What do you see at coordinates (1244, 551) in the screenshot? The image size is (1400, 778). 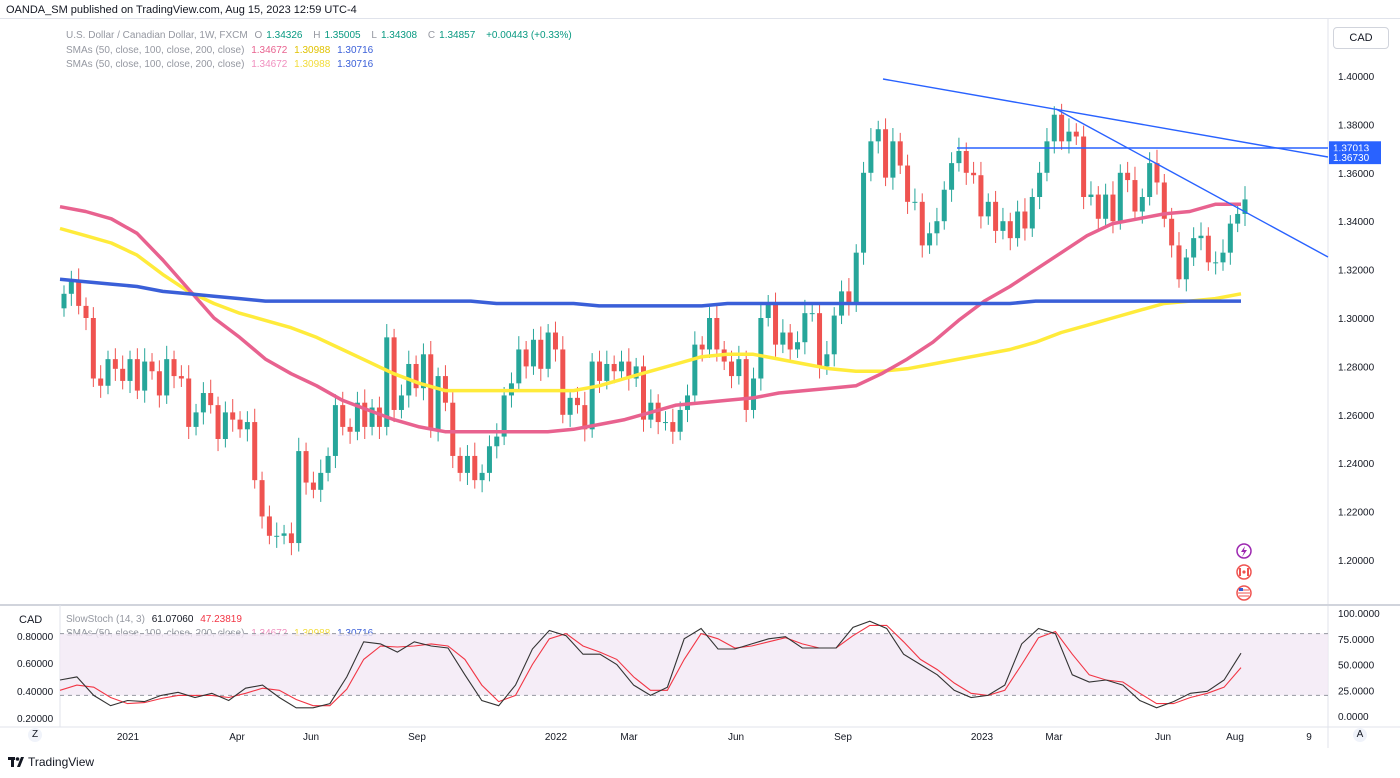 I see `lightning-icon` at bounding box center [1244, 551].